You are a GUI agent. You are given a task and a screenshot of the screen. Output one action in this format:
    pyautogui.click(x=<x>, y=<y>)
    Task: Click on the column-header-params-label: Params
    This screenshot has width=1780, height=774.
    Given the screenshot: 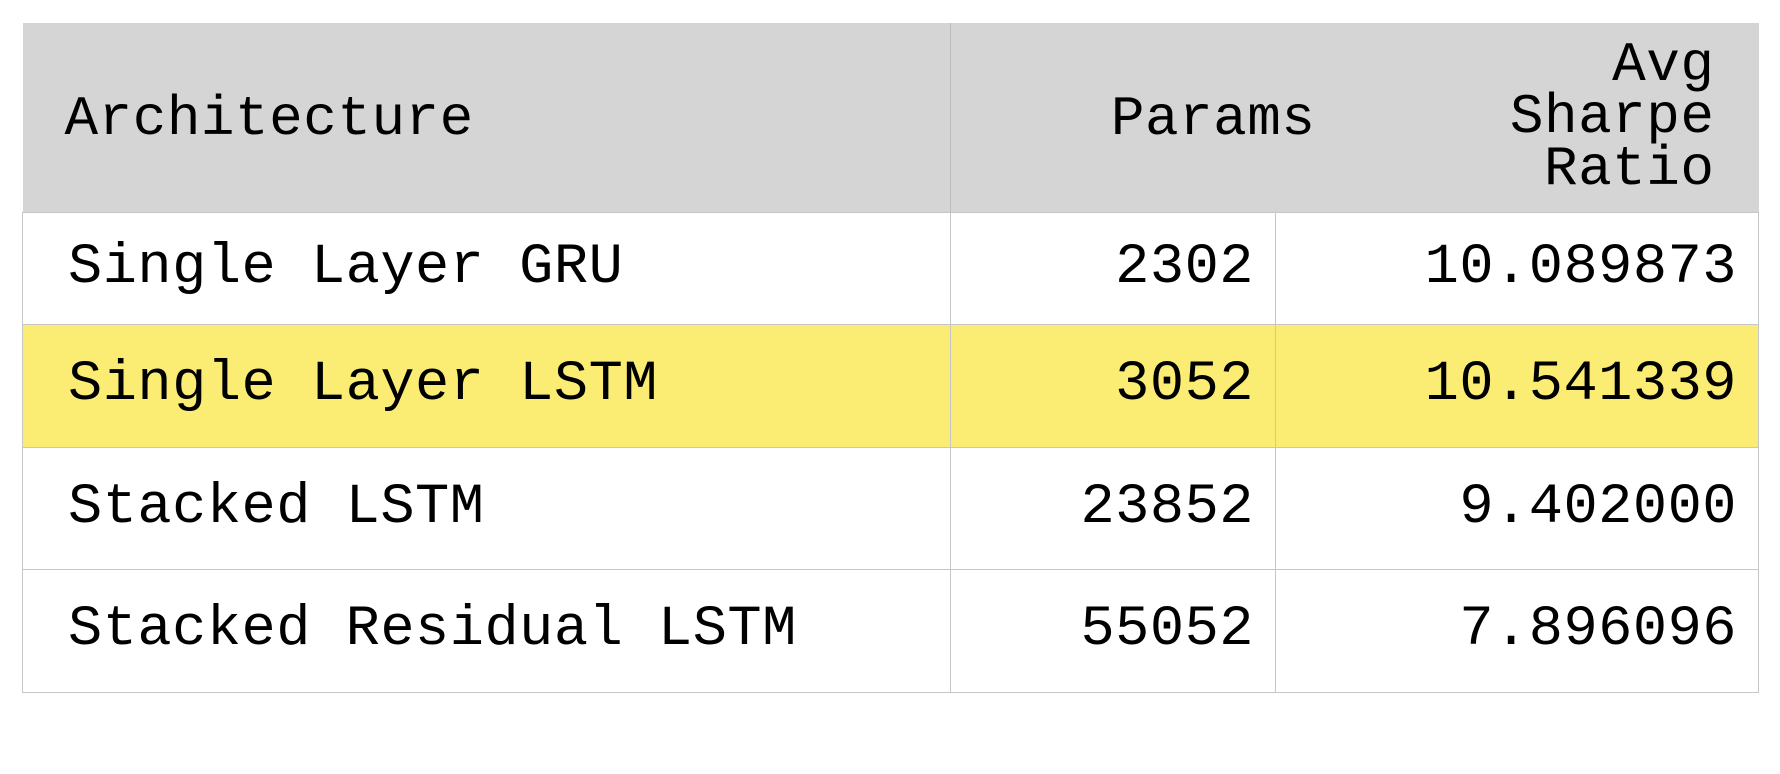 What is the action you would take?
    pyautogui.click(x=1213, y=119)
    